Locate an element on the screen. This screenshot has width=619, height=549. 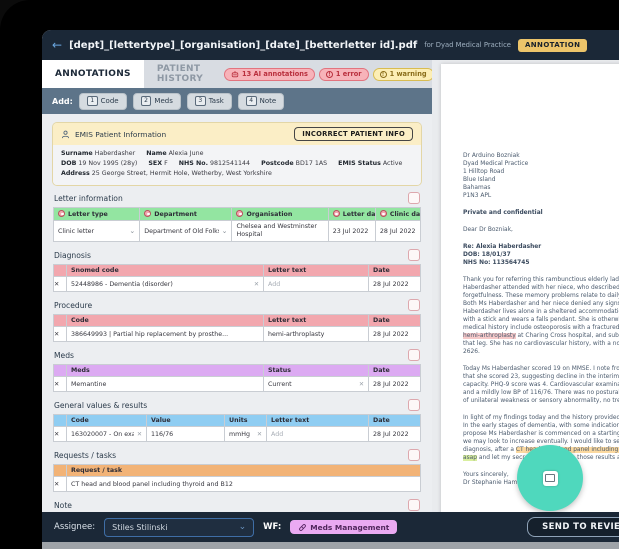
letter-type-select: Clinic letter ⌄ is located at coordinates (96, 231).